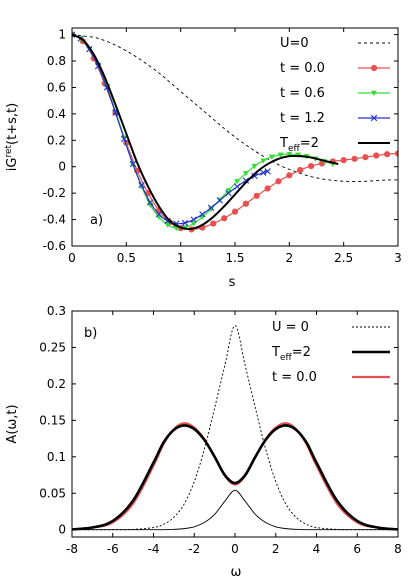 This screenshot has height=582, width=415. What do you see at coordinates (334, 95) in the screenshot?
I see `panel-a-legend: U=0 t = 0.0 t = 0.6 t = 1.2 Teff=2` at bounding box center [334, 95].